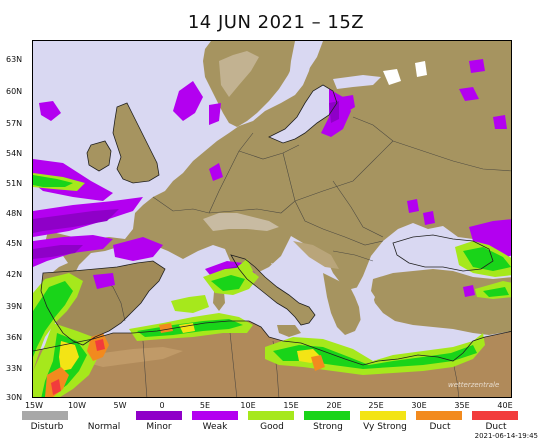 The height and width of the screenshot is (442, 552). Describe the element at coordinates (495, 415) in the screenshot. I see `legend-swatch-duct-strong` at that location.